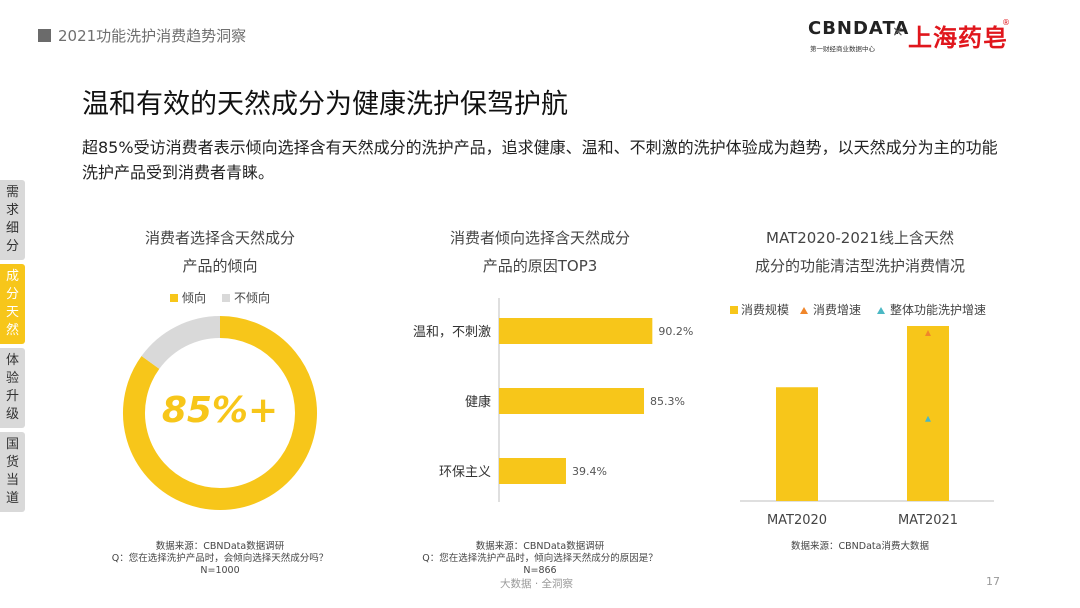 This screenshot has height=608, width=1080. I want to click on cbndata-logo-text: CBNDATA, so click(859, 28).